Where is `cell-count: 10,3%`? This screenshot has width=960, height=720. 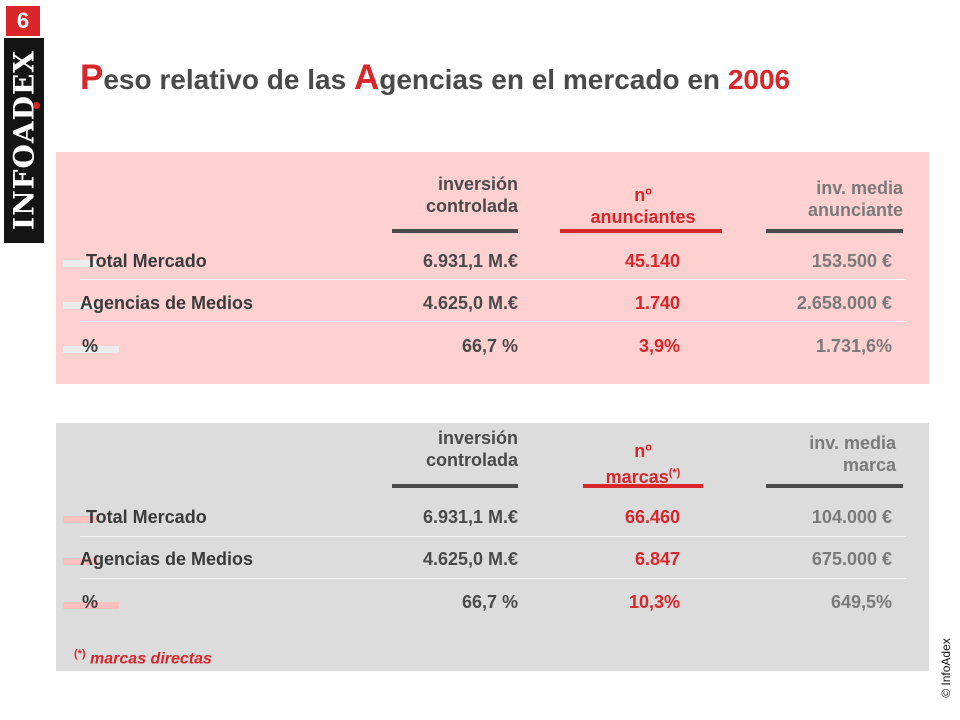 cell-count: 10,3% is located at coordinates (654, 602).